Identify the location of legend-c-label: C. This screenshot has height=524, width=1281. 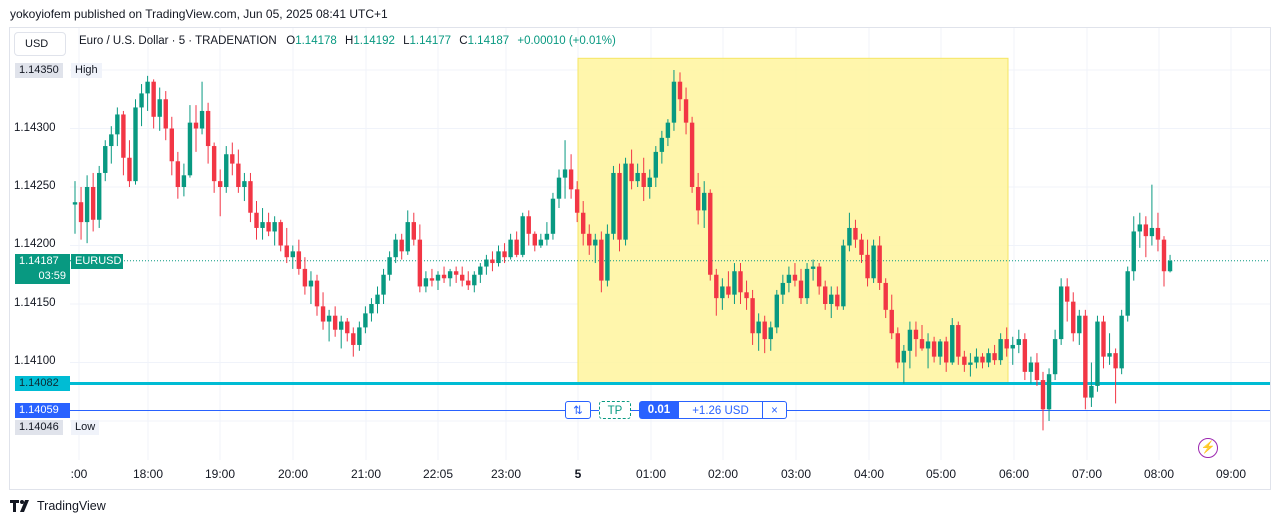
(463, 41).